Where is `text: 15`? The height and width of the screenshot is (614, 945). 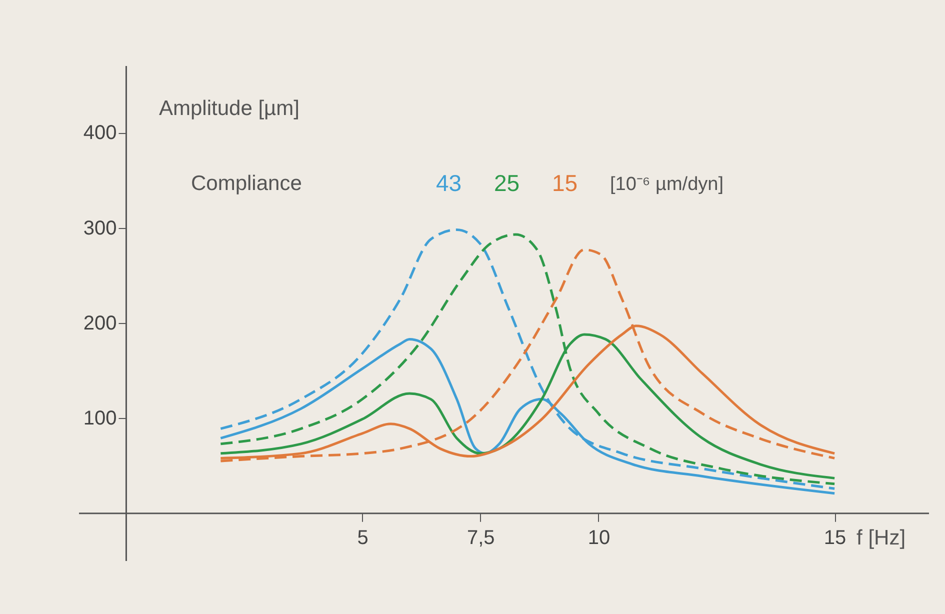 text: 15 is located at coordinates (565, 183).